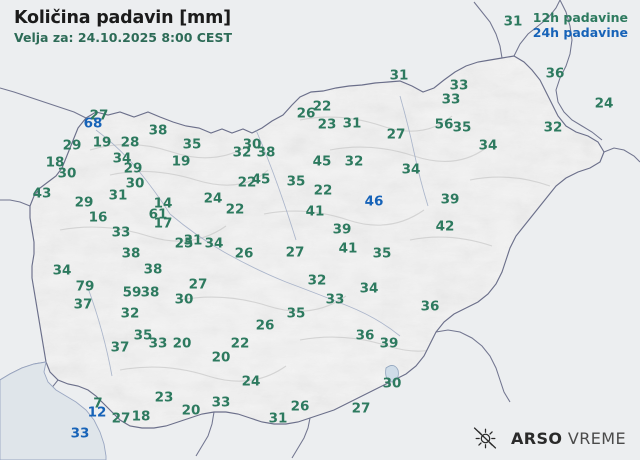  What do you see at coordinates (53, 410) in the screenshot?
I see `adriatic-sea` at bounding box center [53, 410].